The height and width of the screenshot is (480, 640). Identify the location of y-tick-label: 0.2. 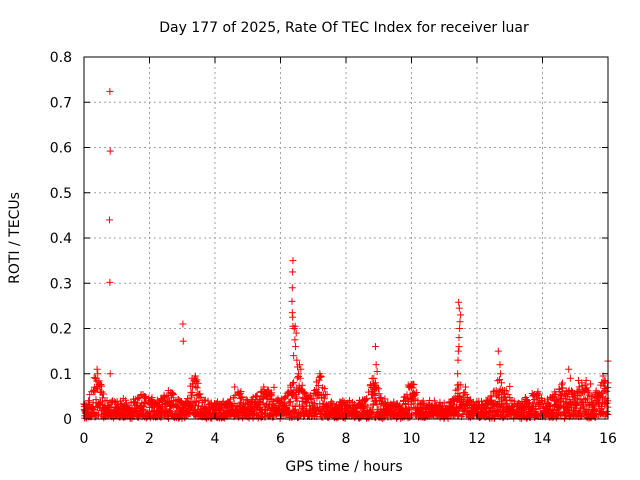
(61, 330).